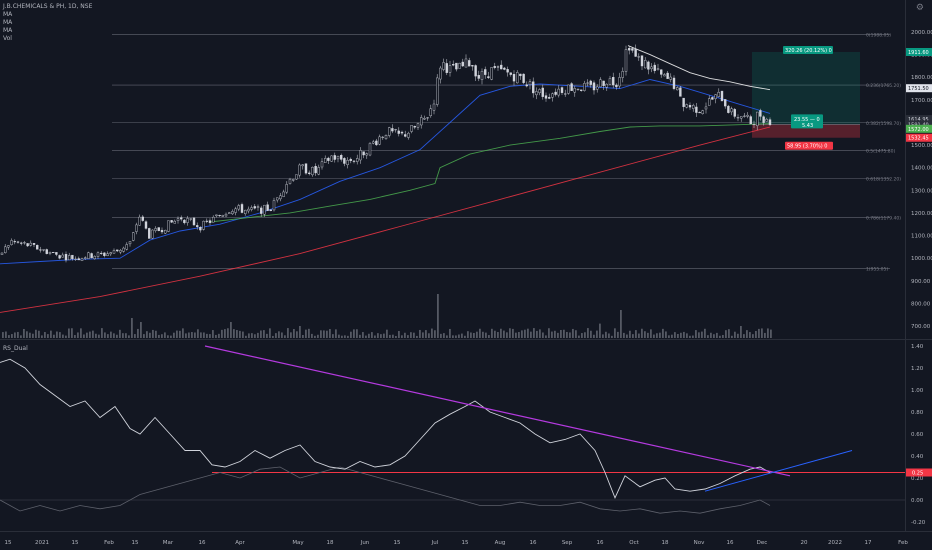 Image resolution: width=932 pixels, height=550 pixels. Describe the element at coordinates (881, 152) in the screenshot. I see `fib-level-label: 0.5(1475.80)` at that location.